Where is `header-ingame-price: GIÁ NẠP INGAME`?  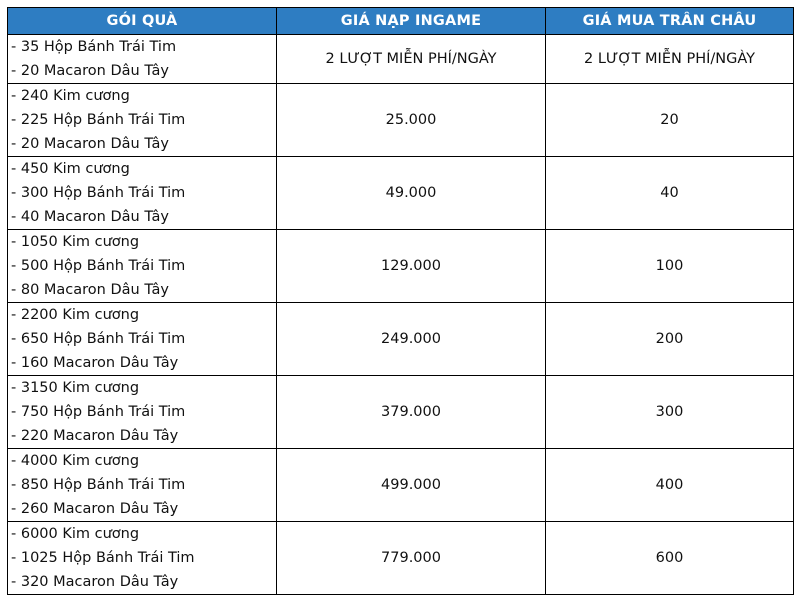
header-ingame-price: GIÁ NẠP INGAME is located at coordinates (411, 21).